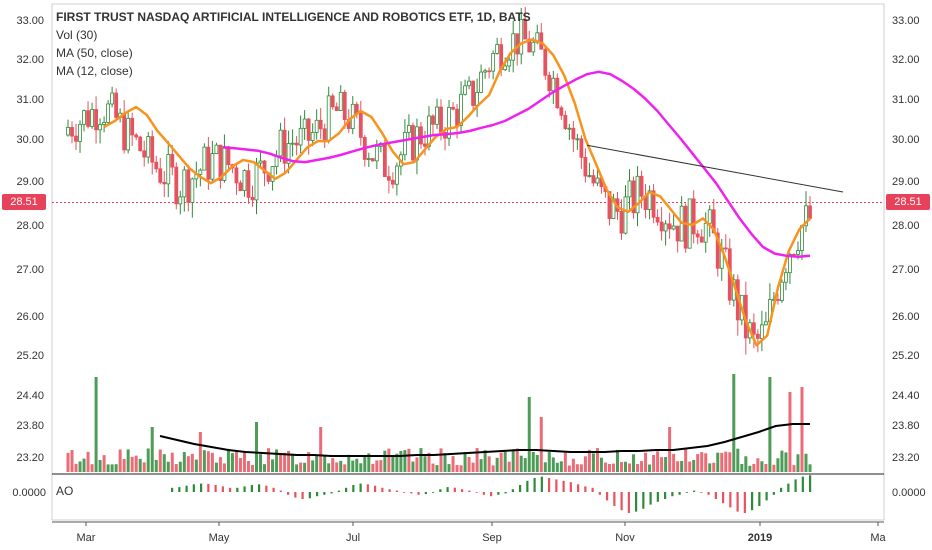 The width and height of the screenshot is (932, 550). What do you see at coordinates (908, 202) in the screenshot?
I see `last-price-badge-right: 28.51` at bounding box center [908, 202].